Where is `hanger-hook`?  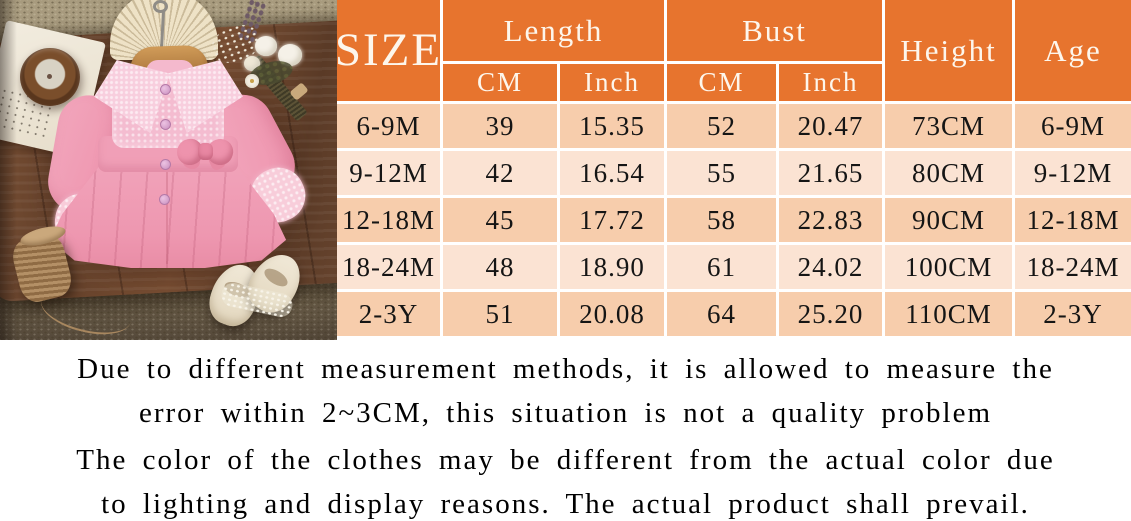 hanger-hook is located at coordinates (160, 6).